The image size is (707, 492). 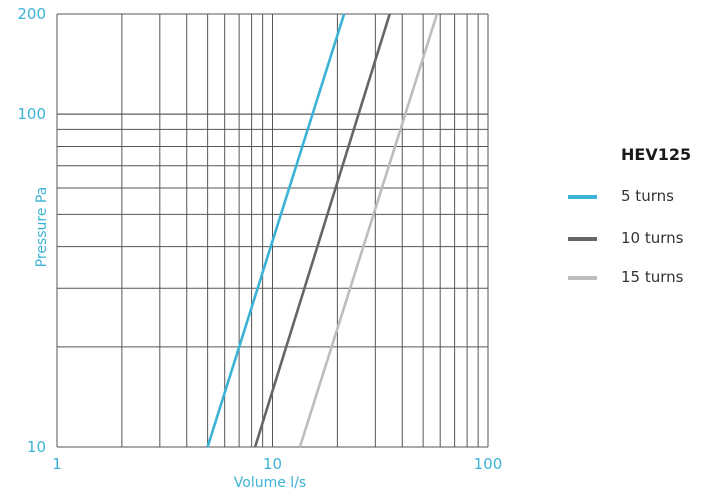 What do you see at coordinates (57, 464) in the screenshot?
I see `x-tick-label: 1` at bounding box center [57, 464].